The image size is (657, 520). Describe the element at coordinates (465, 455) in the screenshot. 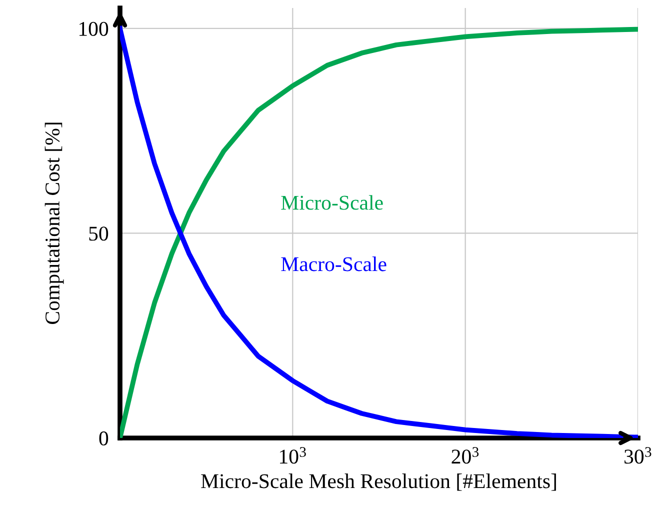

I see `x-tick-label: 20$^{3}$` at that location.